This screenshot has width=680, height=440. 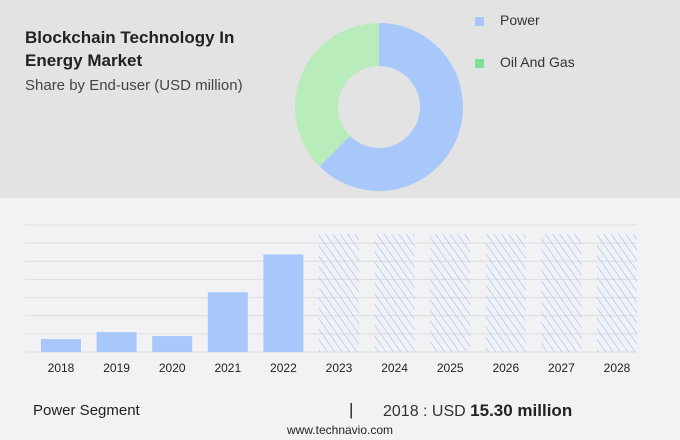 What do you see at coordinates (86, 410) in the screenshot?
I see `segment-label: Power Segment` at bounding box center [86, 410].